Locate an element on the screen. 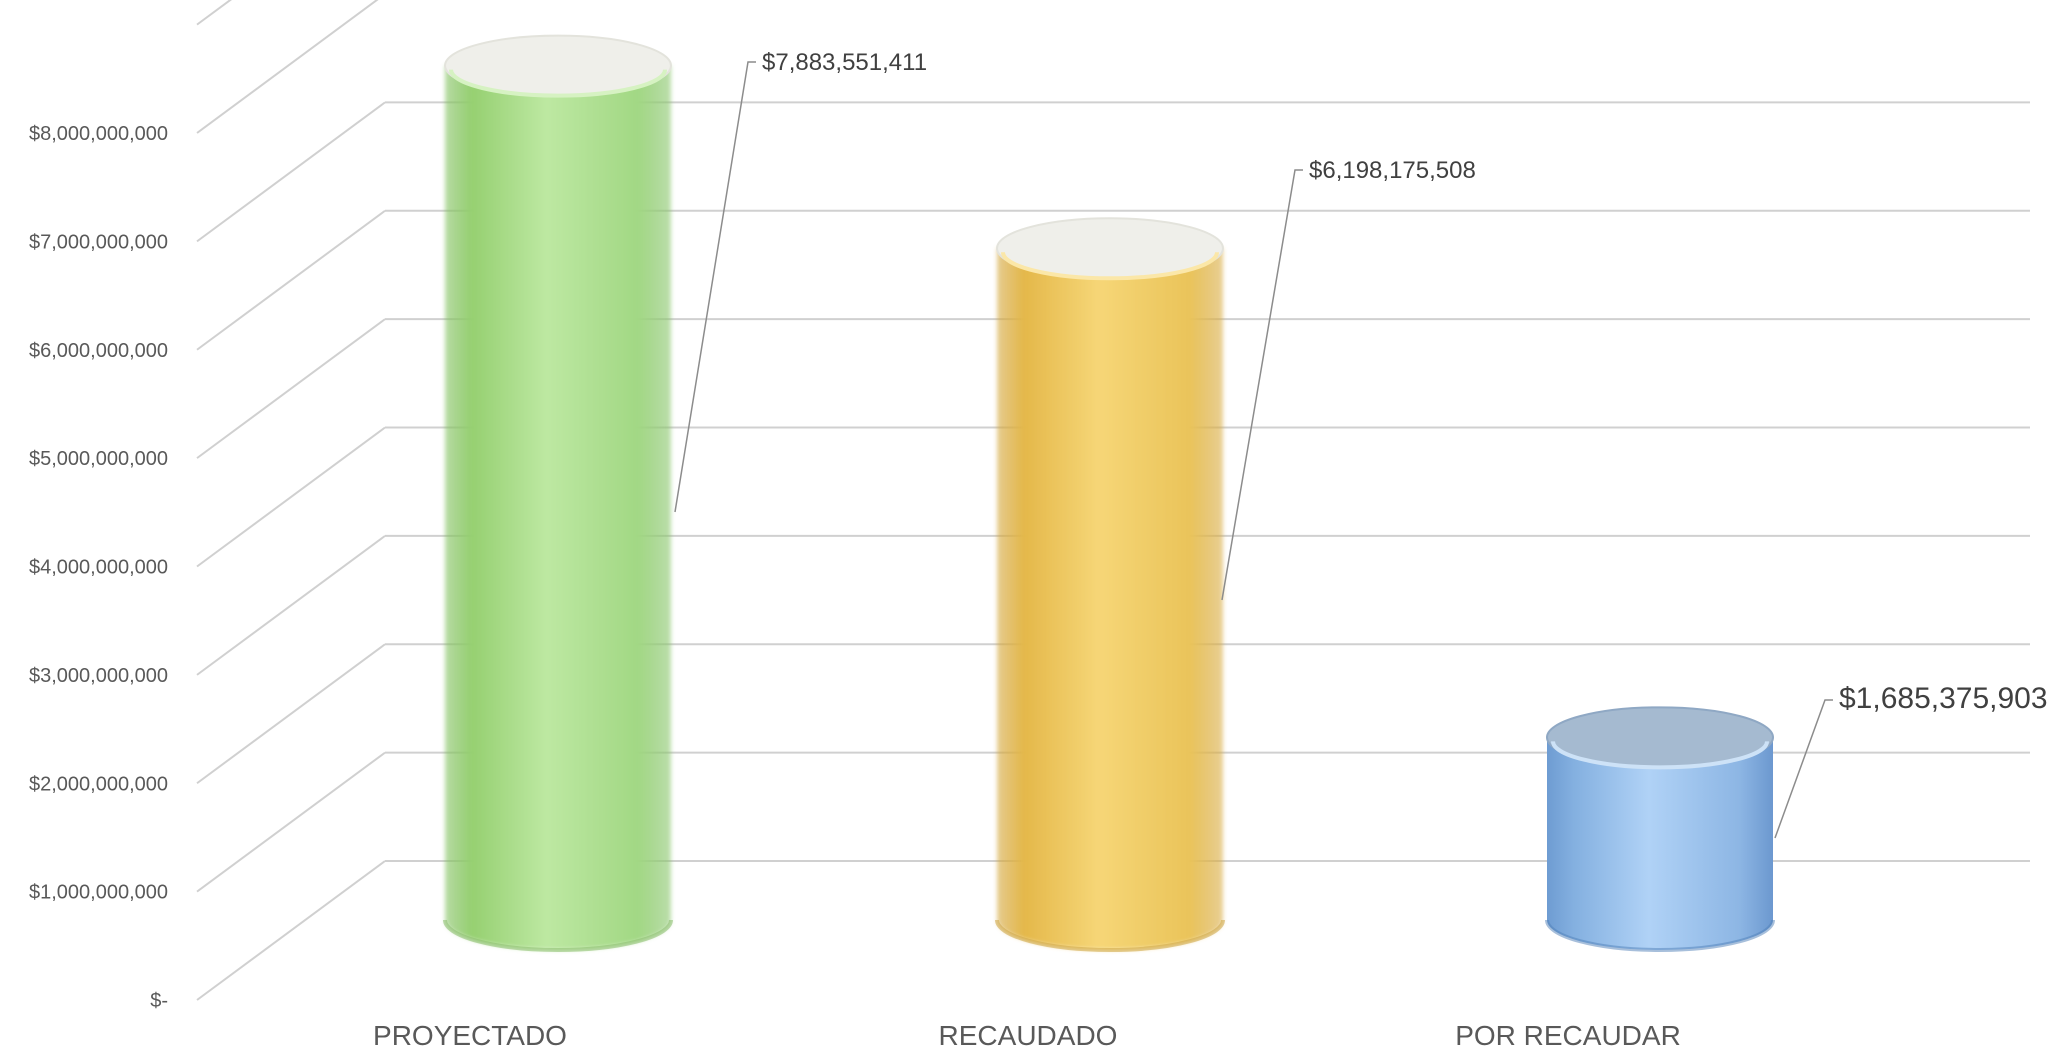 The image size is (2061, 1050). data-label: $7,883,551,411 is located at coordinates (844, 62).